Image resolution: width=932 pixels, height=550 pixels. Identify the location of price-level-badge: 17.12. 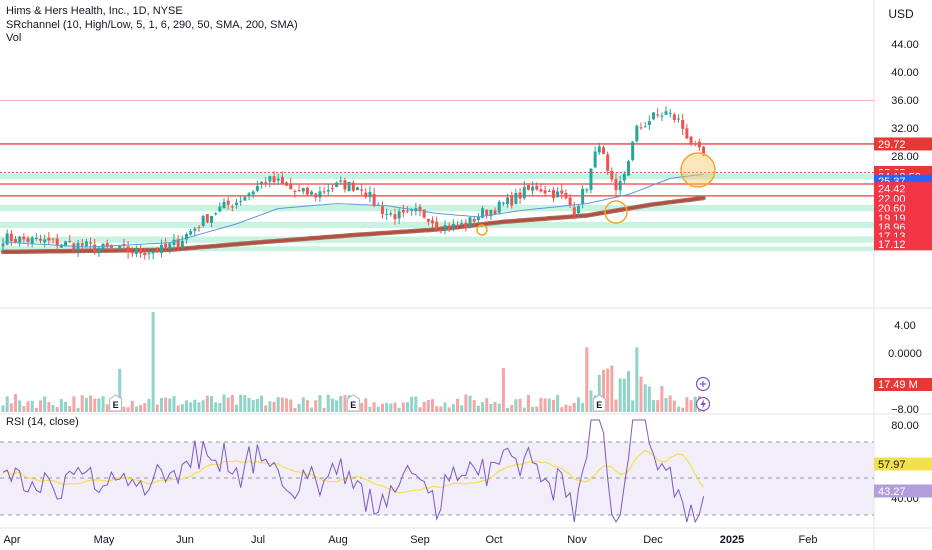
(903, 244).